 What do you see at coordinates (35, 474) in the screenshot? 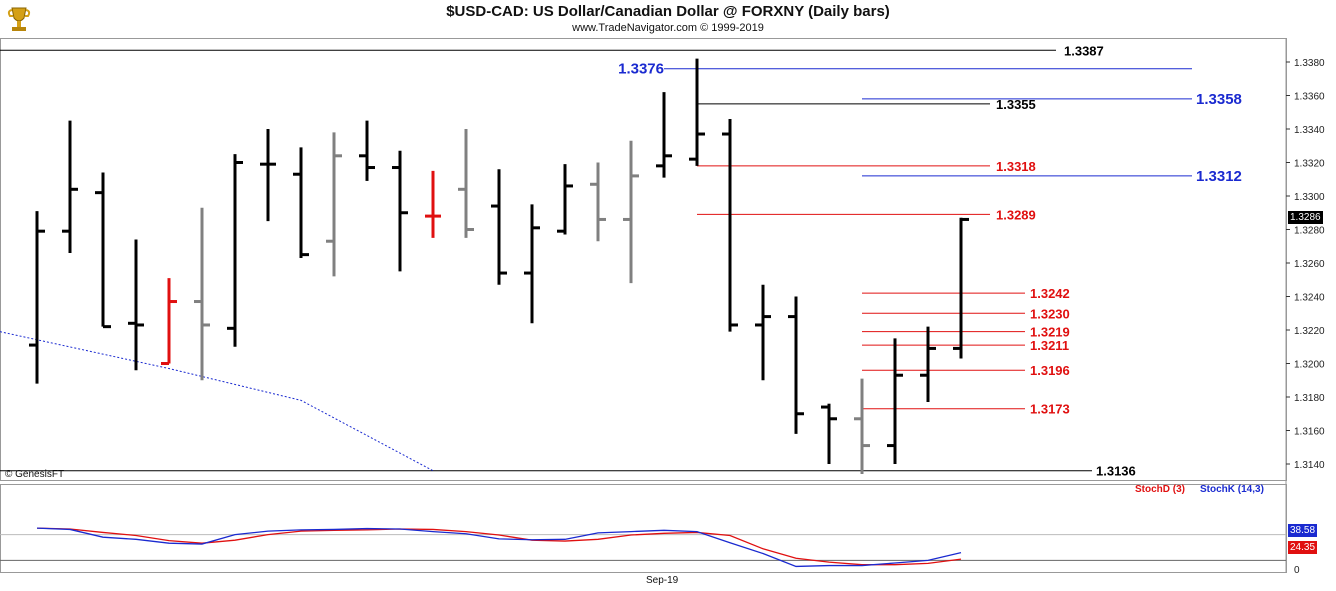
I see `copyright-label: © GenesisFT` at bounding box center [35, 474].